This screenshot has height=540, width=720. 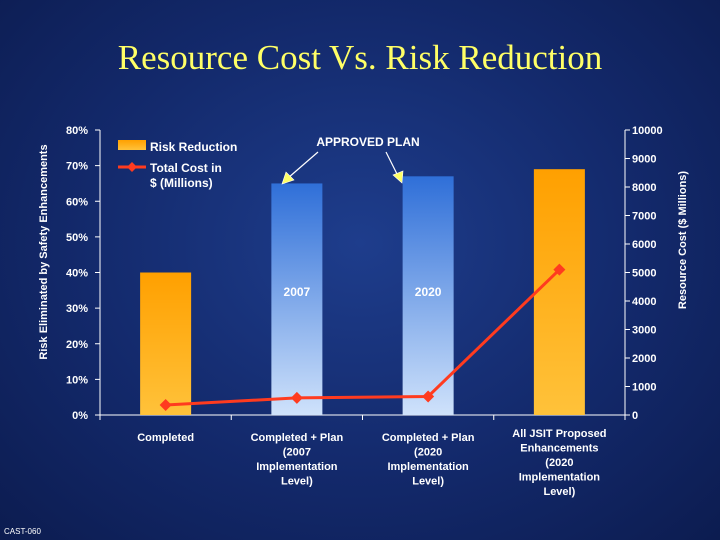 I want to click on bar-labels: 2007 2020, so click(x=363, y=292).